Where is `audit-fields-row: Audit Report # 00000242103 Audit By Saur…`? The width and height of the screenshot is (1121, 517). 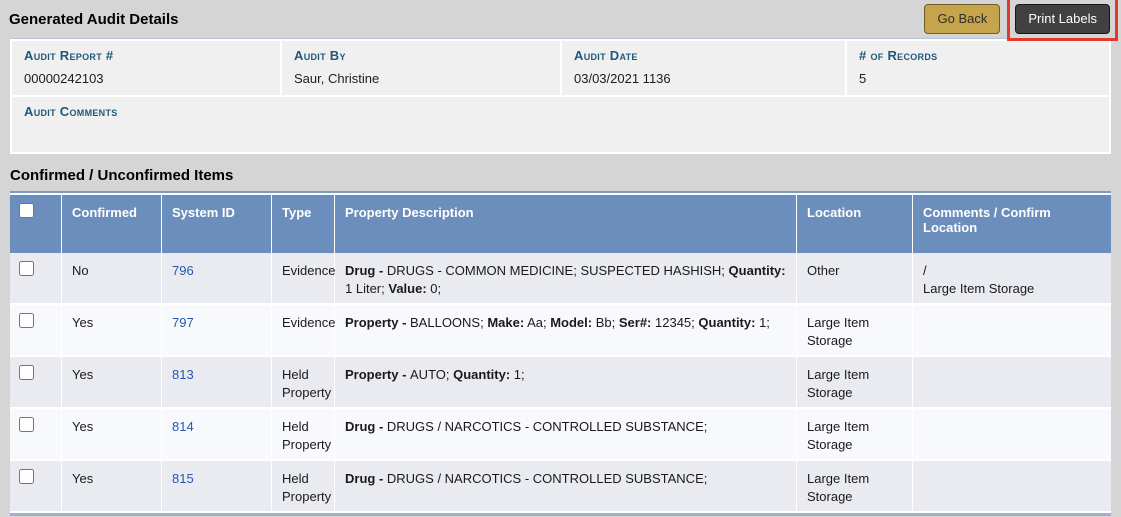
audit-fields-row: Audit Report # 00000242103 Audit By Saur… is located at coordinates (560, 68).